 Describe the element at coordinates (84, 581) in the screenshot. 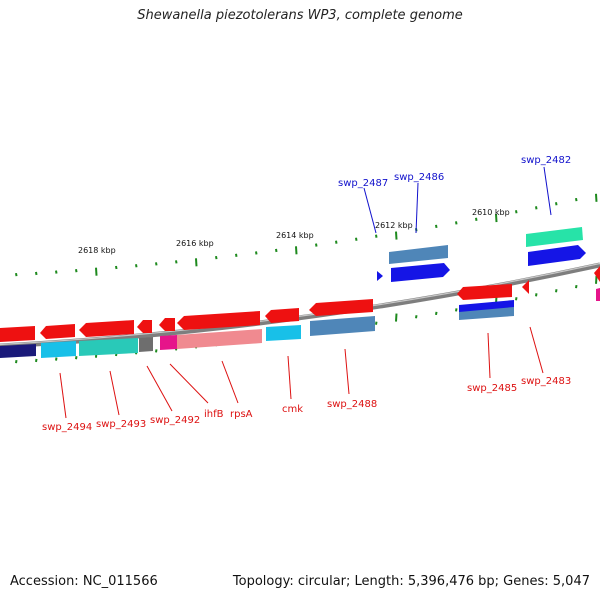

I see `accession-text: Accession: NC_011566` at that location.